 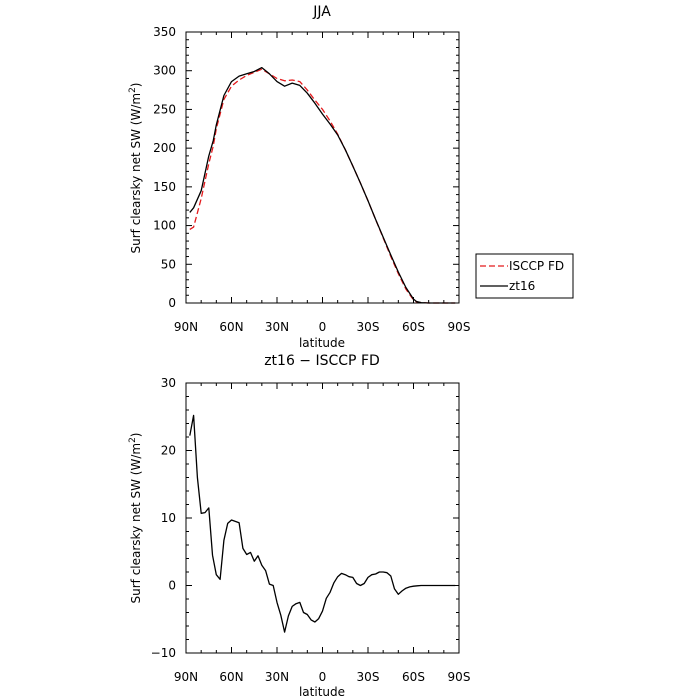 I want to click on top-x-tick-label: 30S, so click(x=368, y=327).